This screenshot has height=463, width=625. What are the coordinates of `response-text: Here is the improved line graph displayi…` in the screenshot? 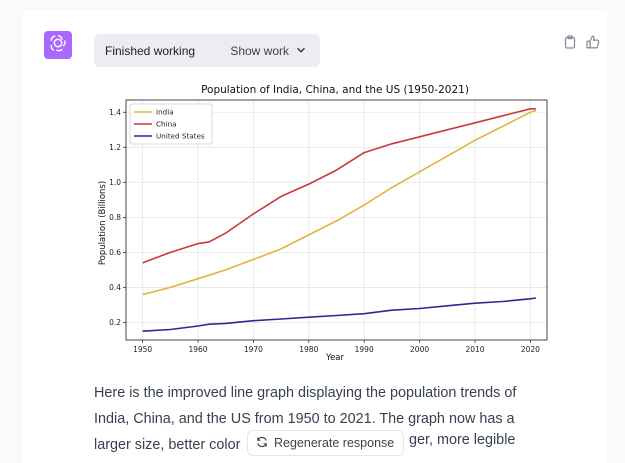 It's located at (329, 419).